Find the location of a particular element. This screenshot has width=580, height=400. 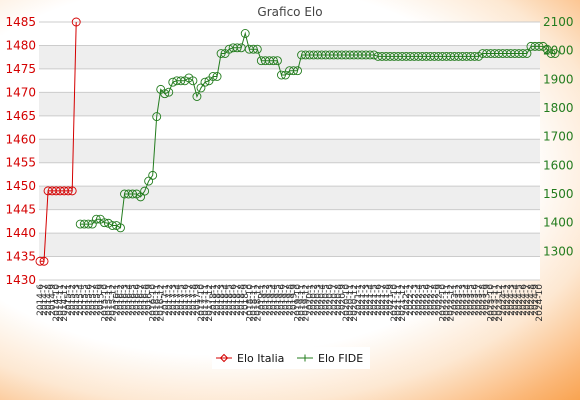

x-tick-label: 2017-4 is located at coordinates (178, 300).